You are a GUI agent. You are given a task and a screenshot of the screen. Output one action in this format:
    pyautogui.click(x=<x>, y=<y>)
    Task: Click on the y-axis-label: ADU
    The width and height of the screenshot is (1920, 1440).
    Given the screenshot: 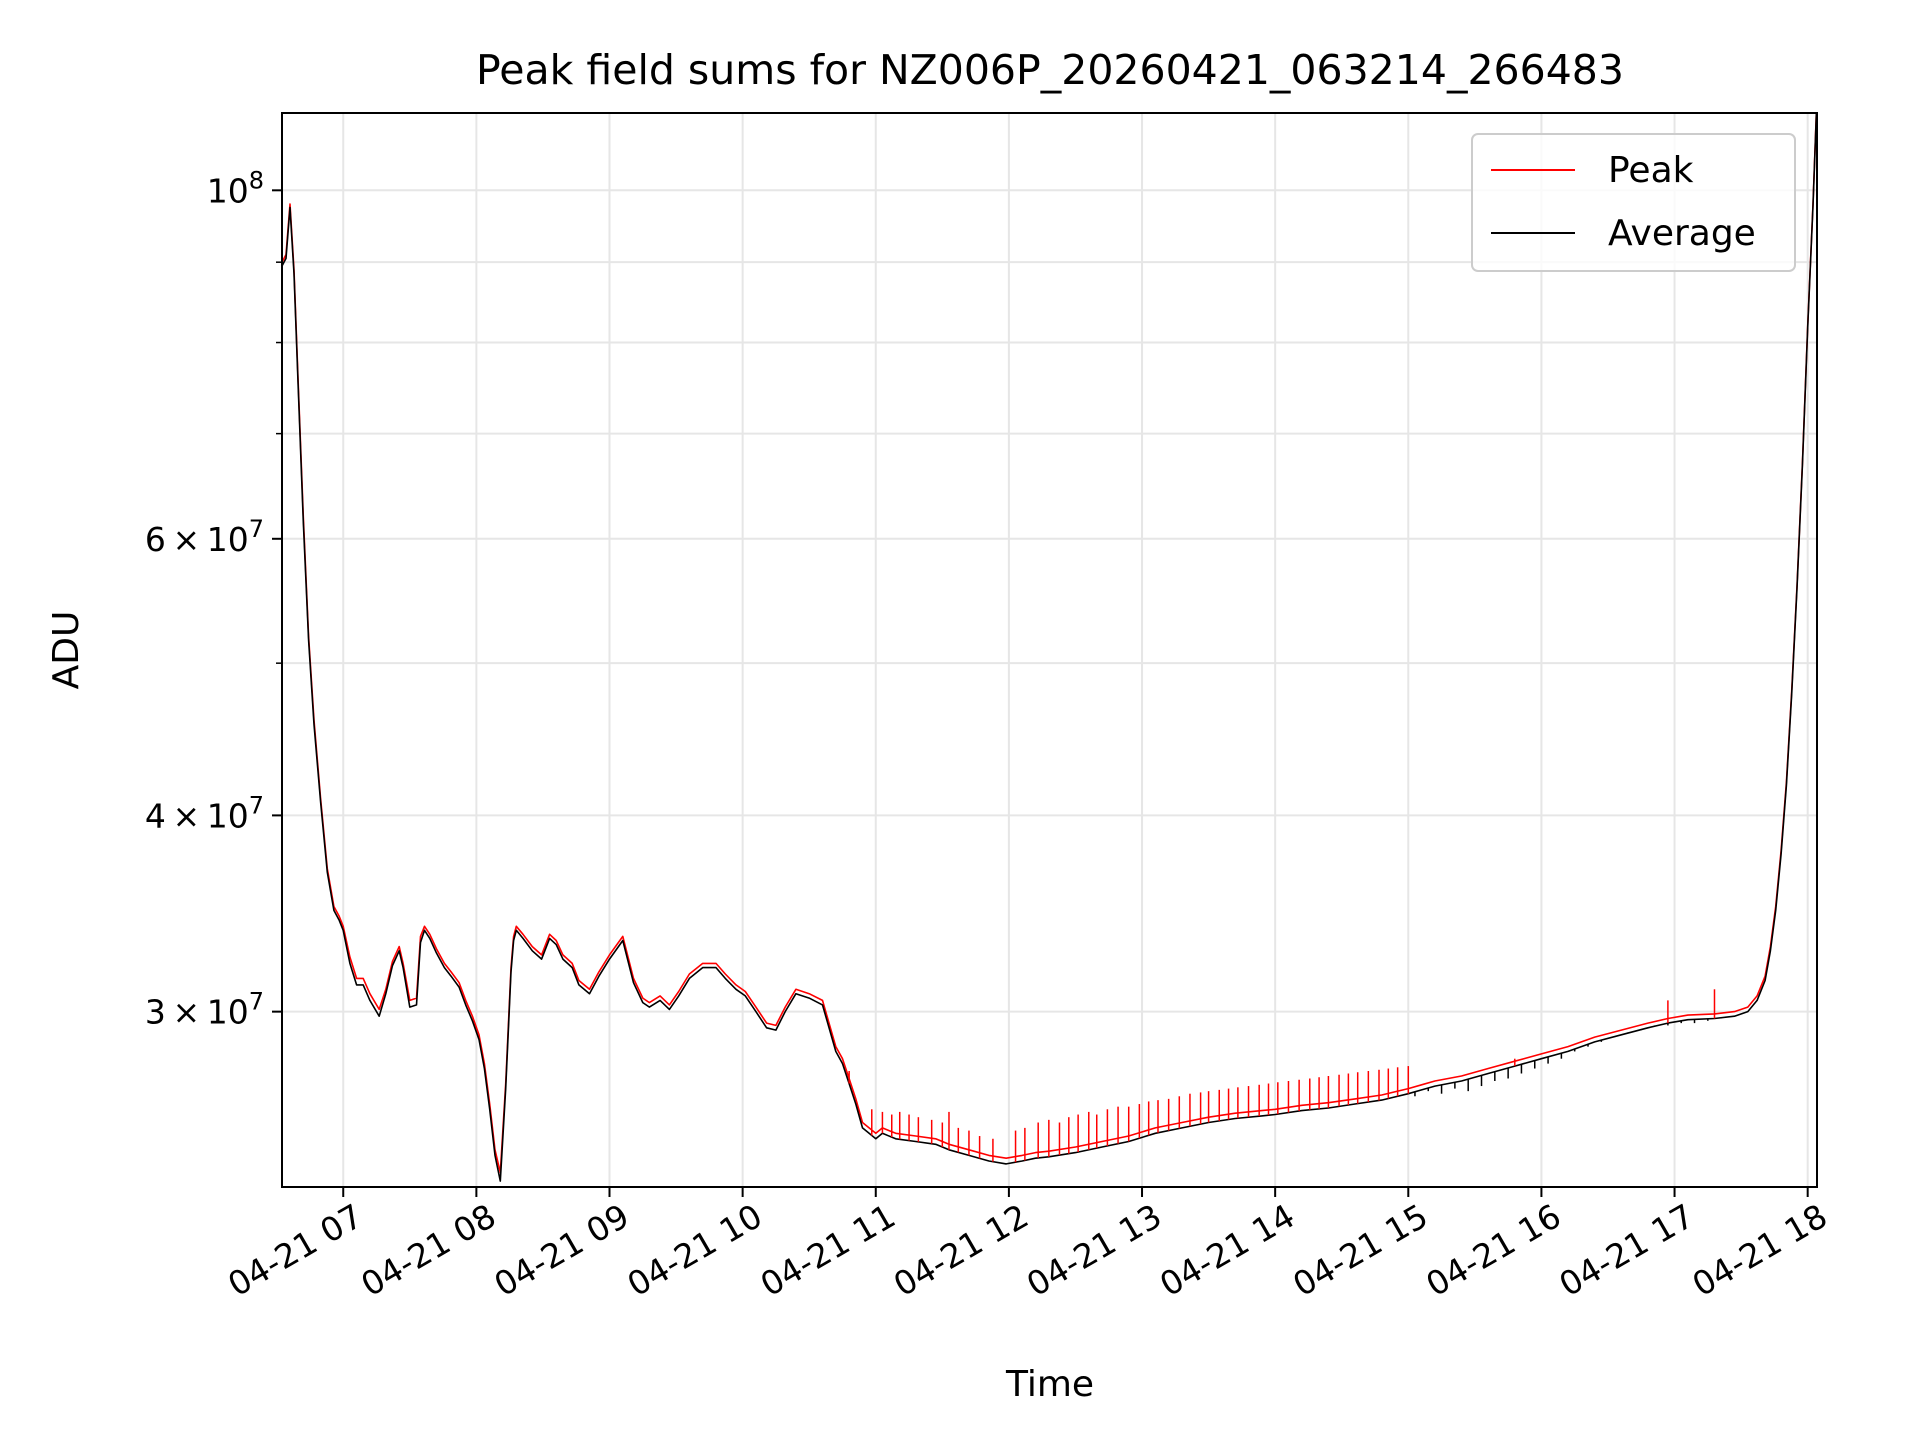 What is the action you would take?
    pyautogui.click(x=66, y=650)
    